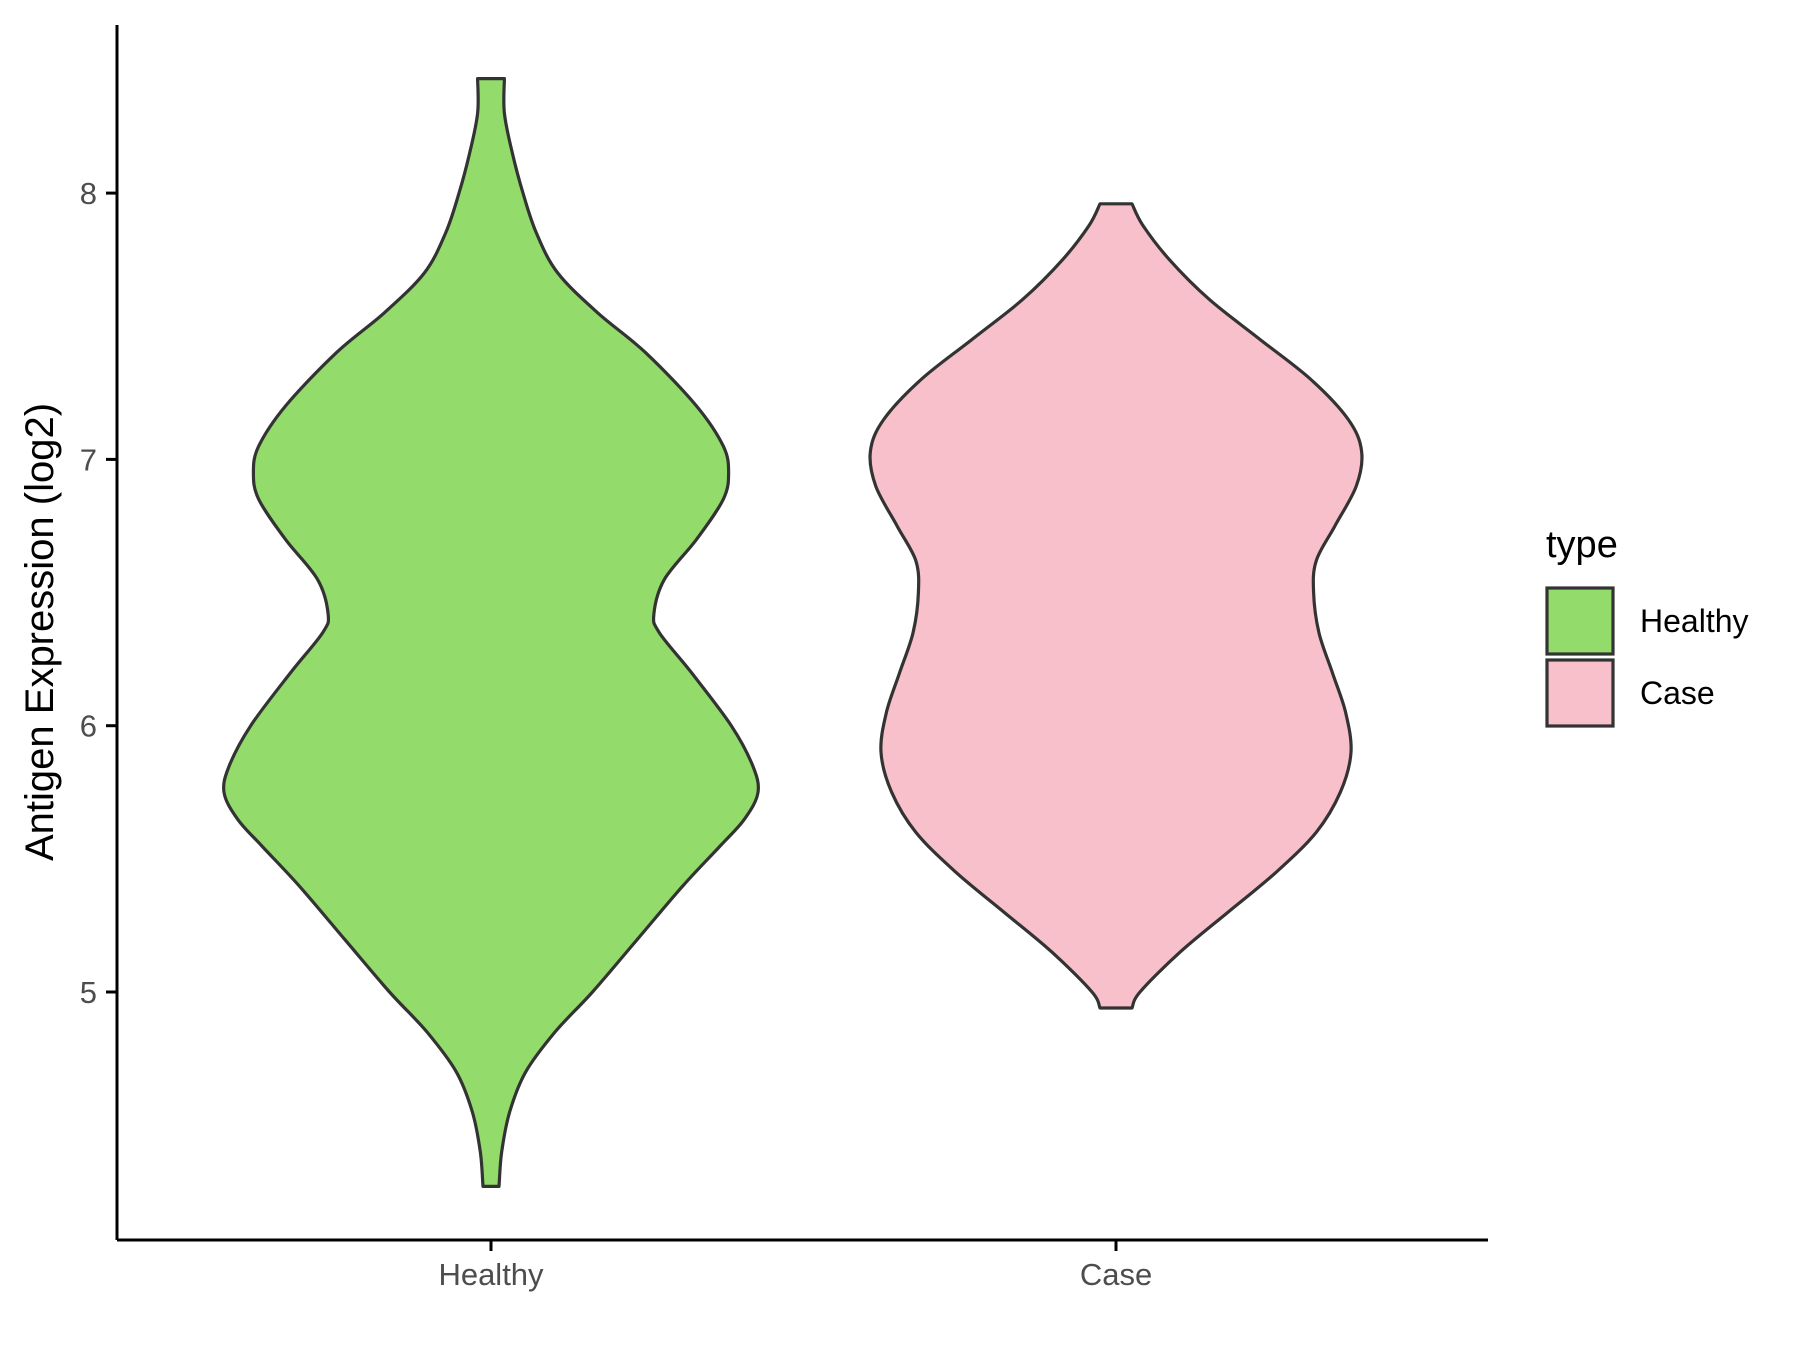  I want to click on legend: type Healthy Case, so click(1647, 626).